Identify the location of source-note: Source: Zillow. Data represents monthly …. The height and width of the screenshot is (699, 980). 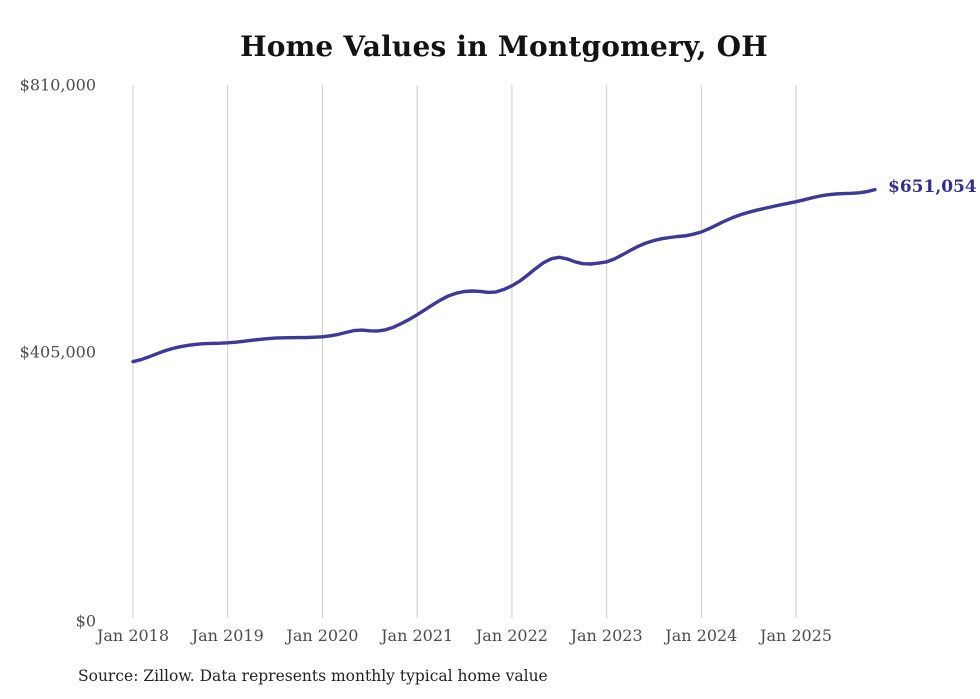
(313, 676).